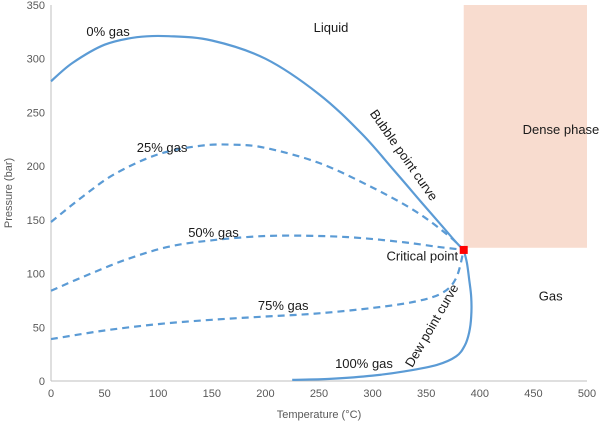 This screenshot has height=426, width=600. I want to click on x-tick-label: 450, so click(533, 394).